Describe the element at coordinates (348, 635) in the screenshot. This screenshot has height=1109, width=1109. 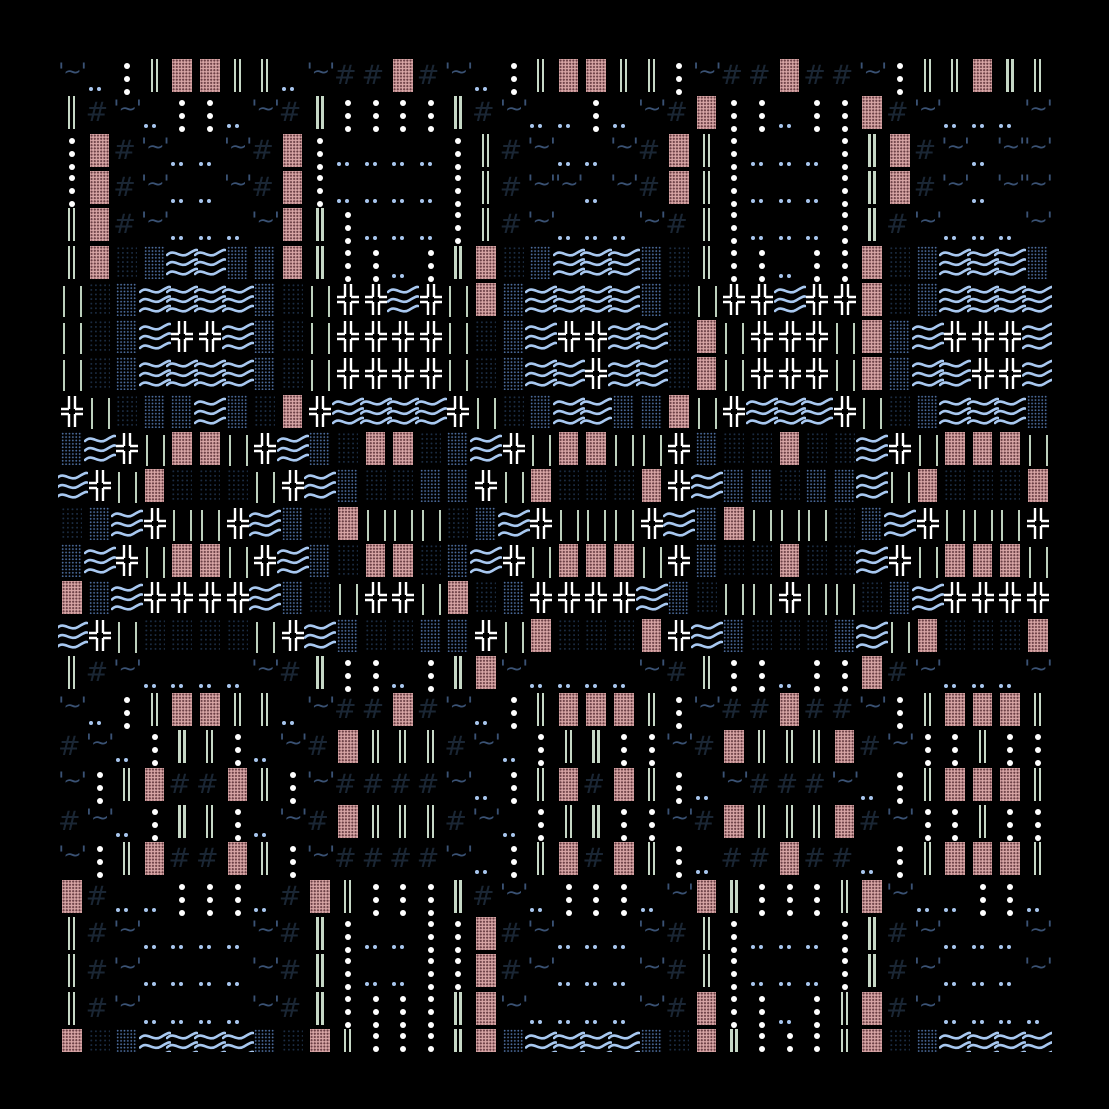
I see `glyph-cell-blue-dot-shade` at that location.